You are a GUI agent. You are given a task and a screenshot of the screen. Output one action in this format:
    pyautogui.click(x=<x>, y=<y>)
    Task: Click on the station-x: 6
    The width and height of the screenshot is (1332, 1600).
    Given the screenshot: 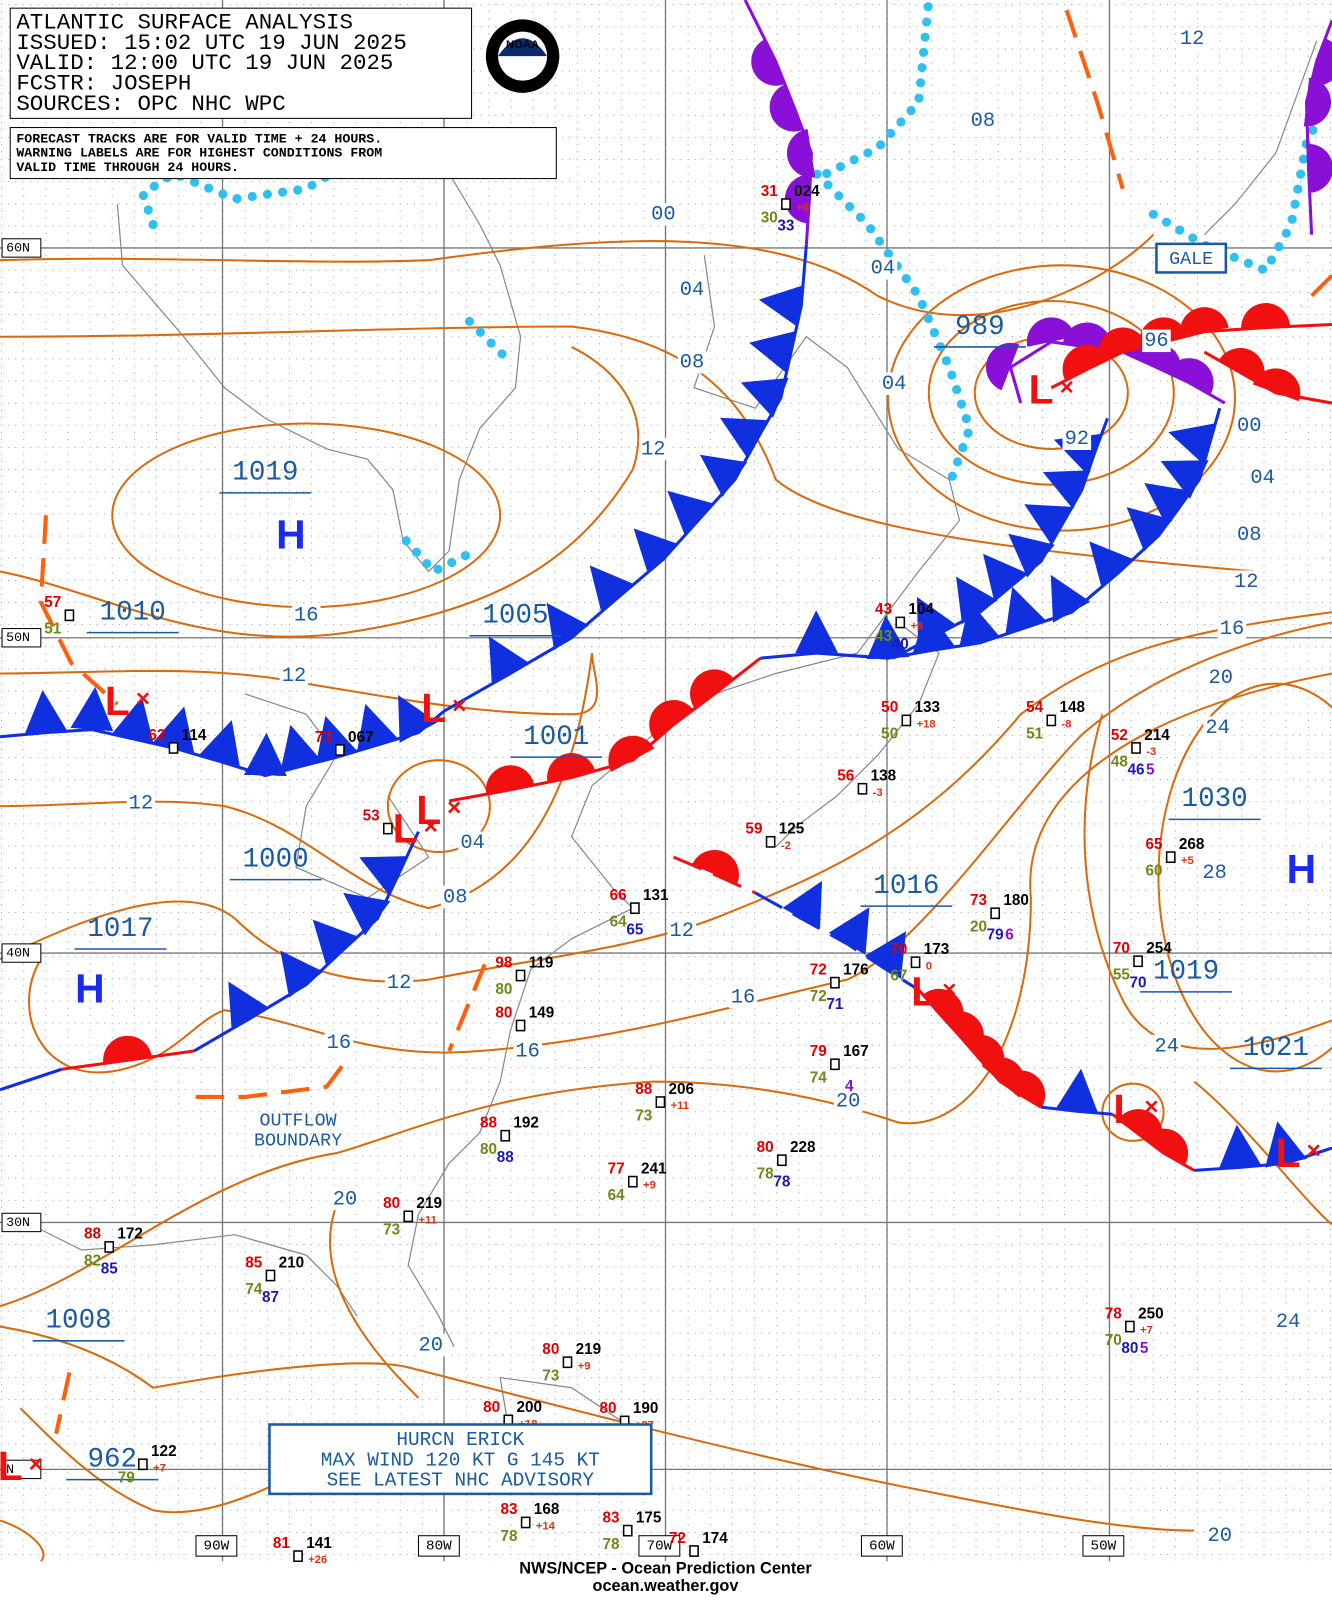 What is the action you would take?
    pyautogui.click(x=1009, y=935)
    